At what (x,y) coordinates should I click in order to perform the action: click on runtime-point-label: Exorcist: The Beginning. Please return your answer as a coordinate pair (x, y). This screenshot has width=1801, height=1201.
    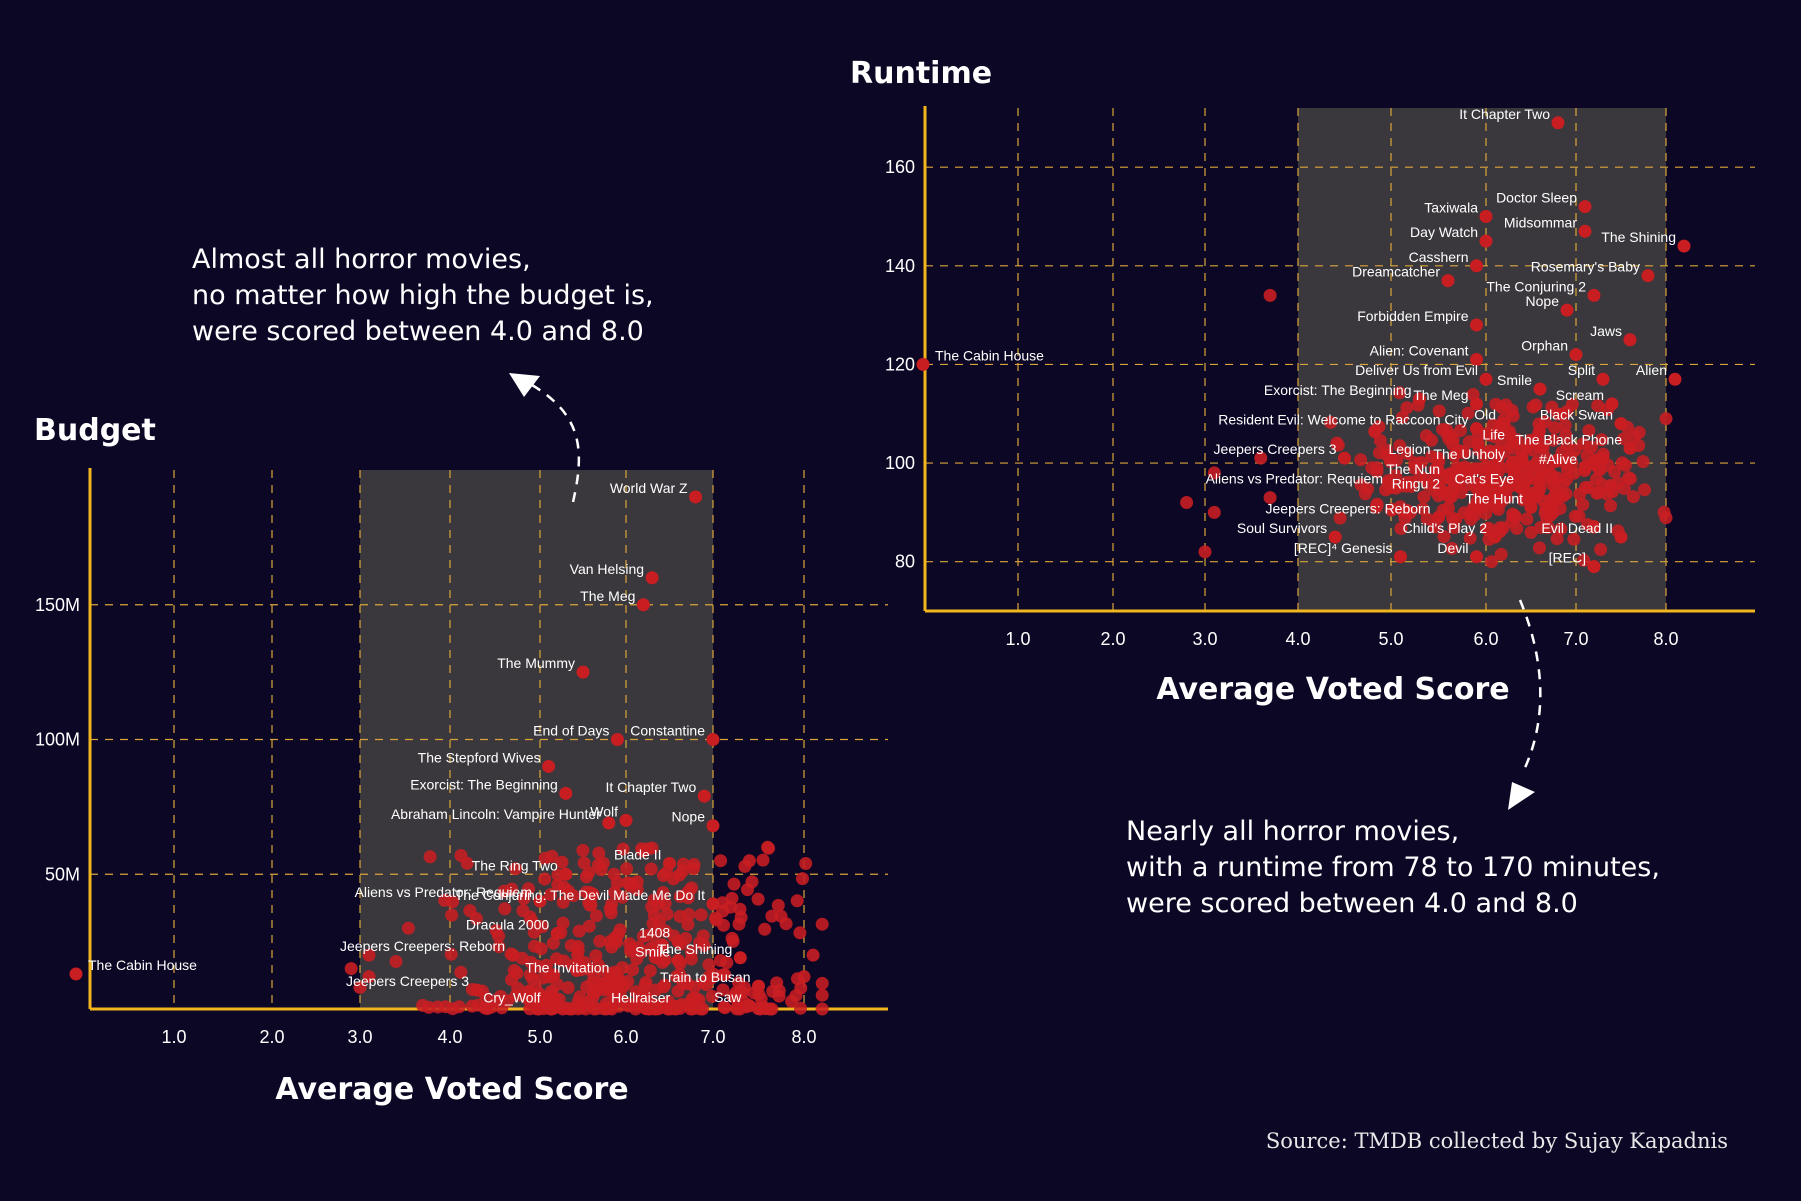
    Looking at the image, I should click on (1338, 390).